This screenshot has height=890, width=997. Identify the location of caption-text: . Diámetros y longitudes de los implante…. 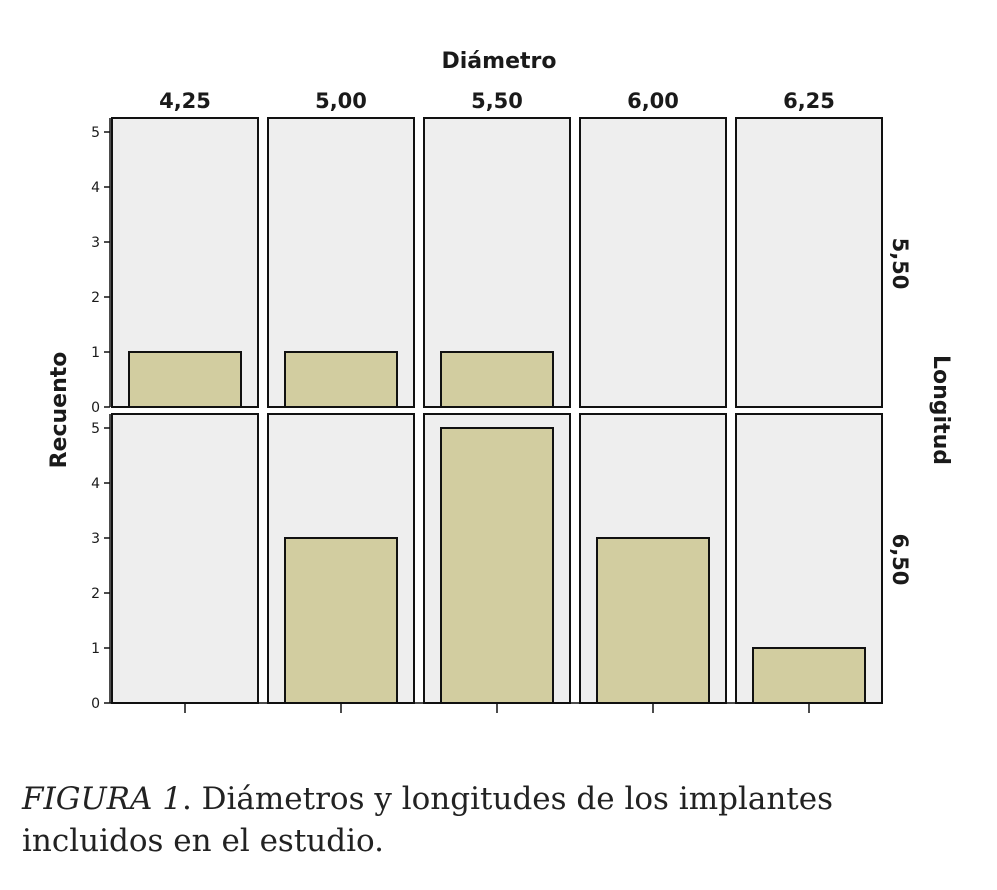
(428, 820).